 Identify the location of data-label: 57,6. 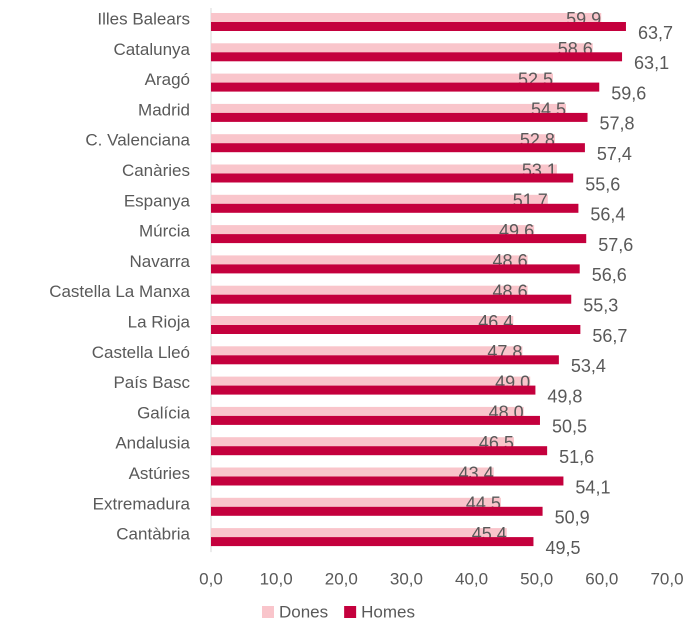
(615, 245).